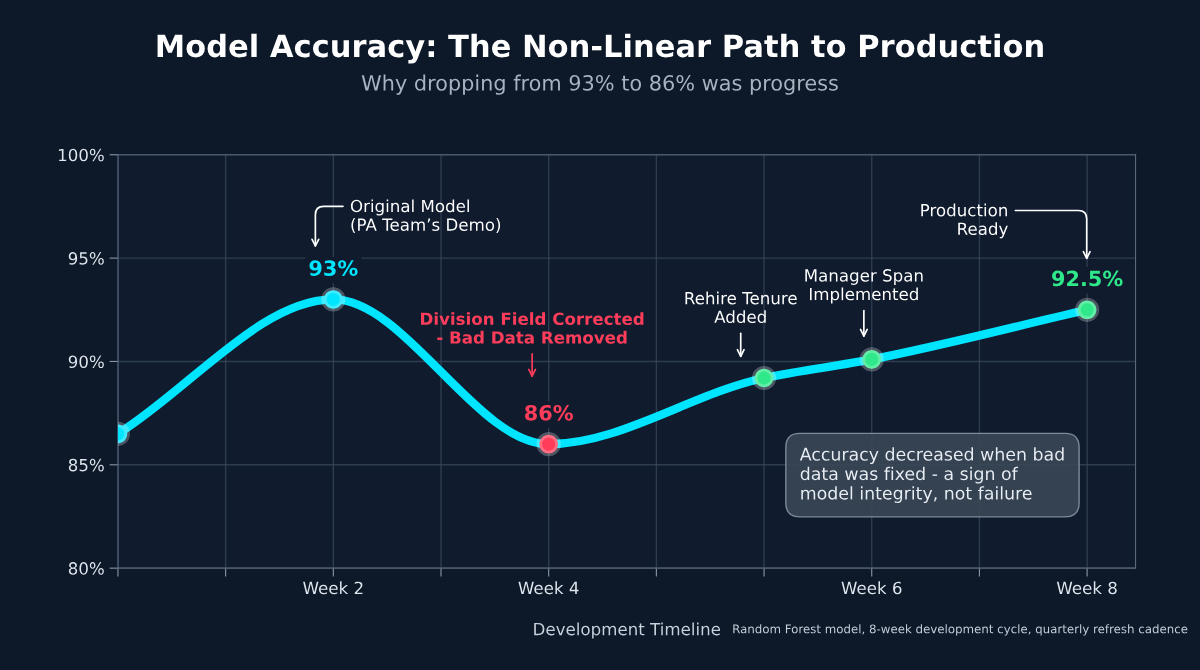  What do you see at coordinates (1086, 588) in the screenshot?
I see `x-tick-label: Week 8` at bounding box center [1086, 588].